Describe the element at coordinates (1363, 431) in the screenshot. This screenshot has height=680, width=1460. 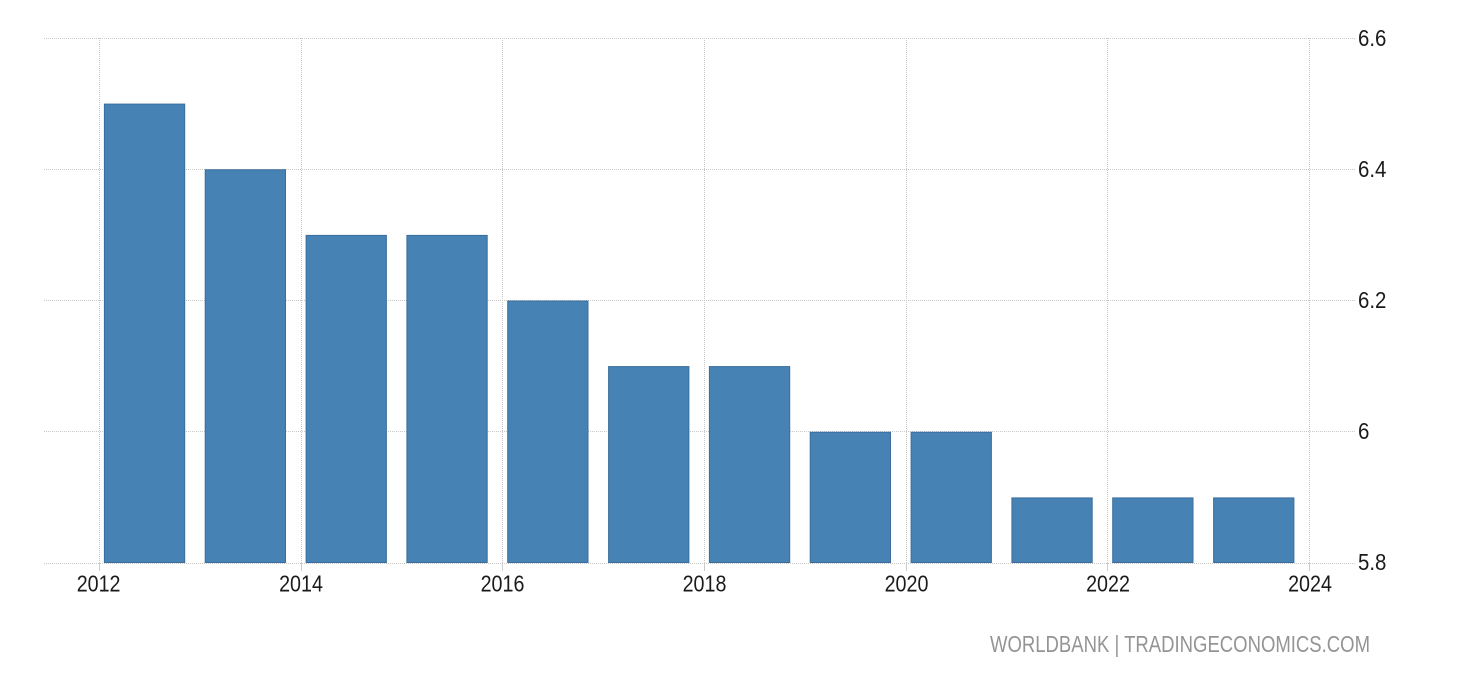
I see `svg-text: 6` at that location.